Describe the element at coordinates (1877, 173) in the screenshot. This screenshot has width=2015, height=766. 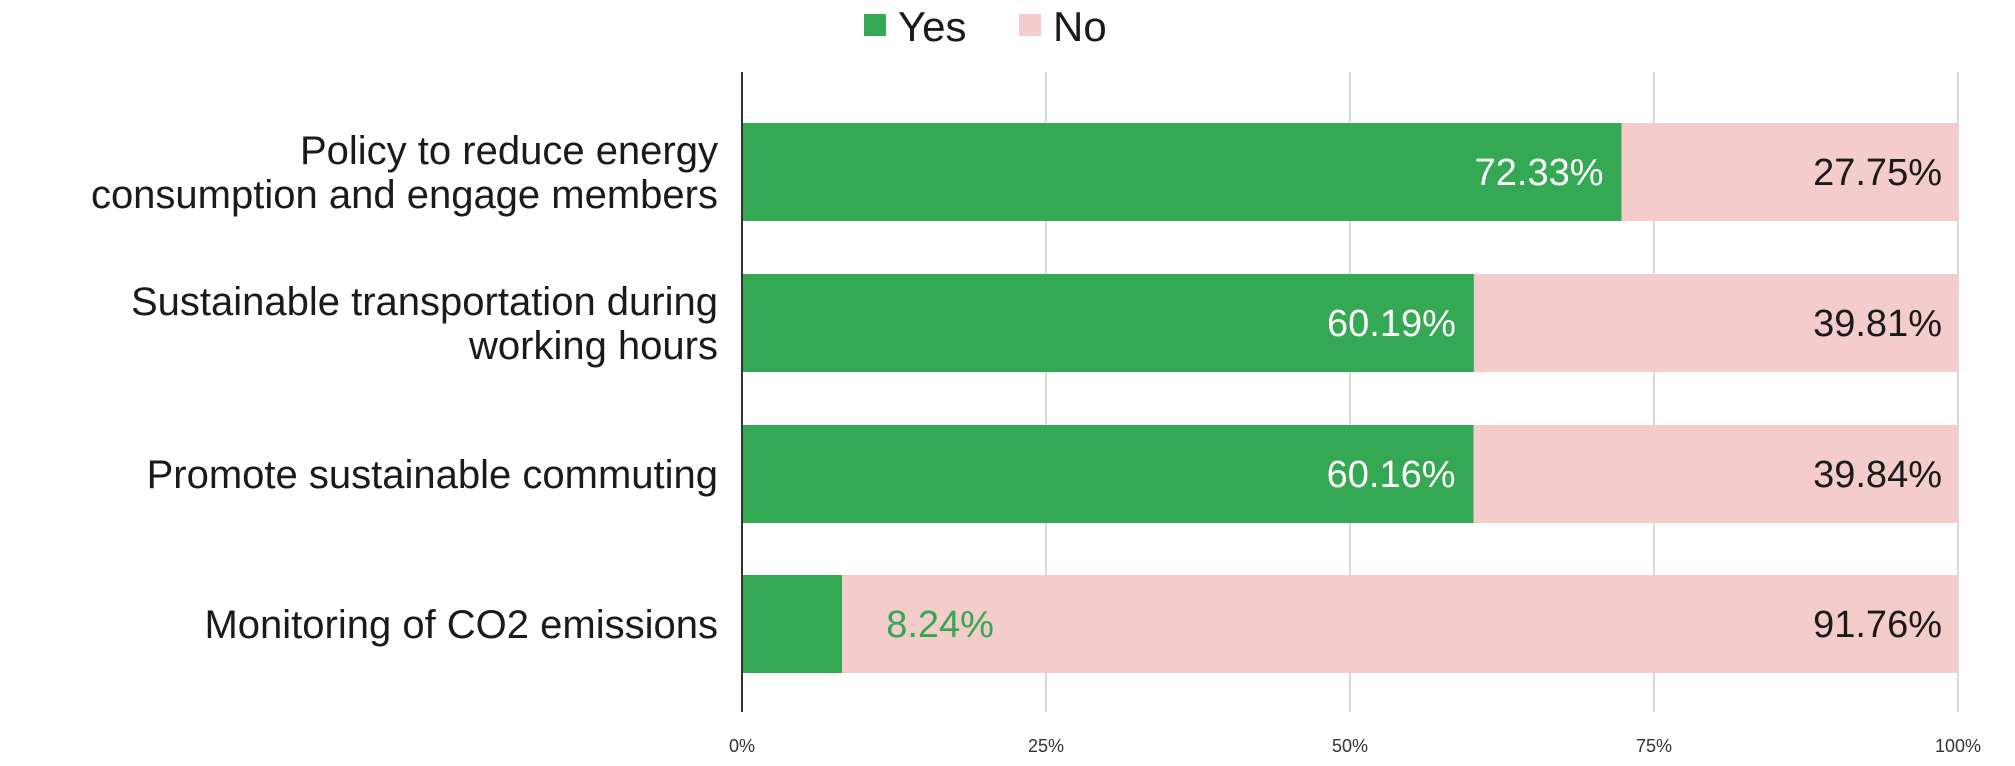
I see `data-label-no: 27.75%` at that location.